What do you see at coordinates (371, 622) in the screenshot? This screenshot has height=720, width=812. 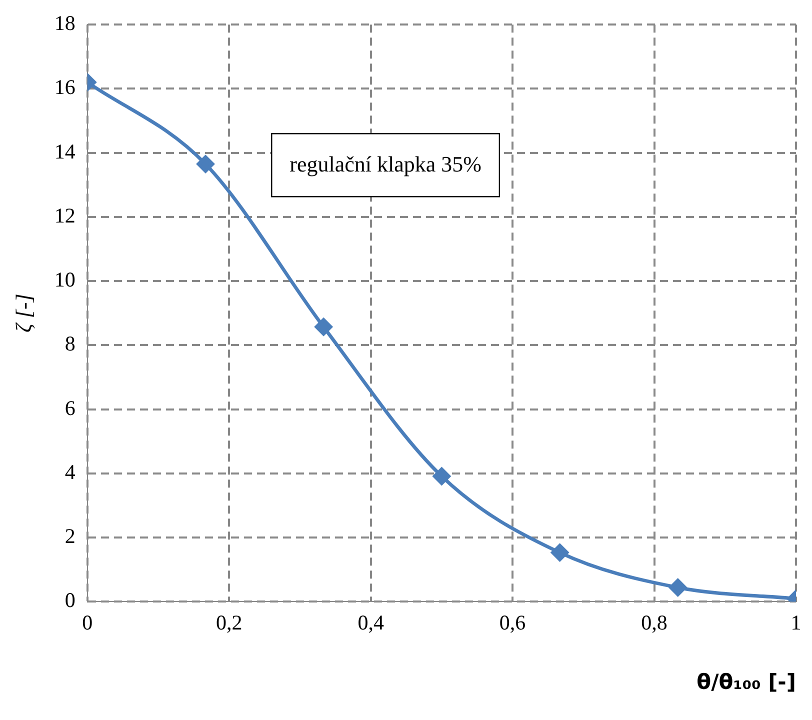 I see `x-tick-label: 0,4` at bounding box center [371, 622].